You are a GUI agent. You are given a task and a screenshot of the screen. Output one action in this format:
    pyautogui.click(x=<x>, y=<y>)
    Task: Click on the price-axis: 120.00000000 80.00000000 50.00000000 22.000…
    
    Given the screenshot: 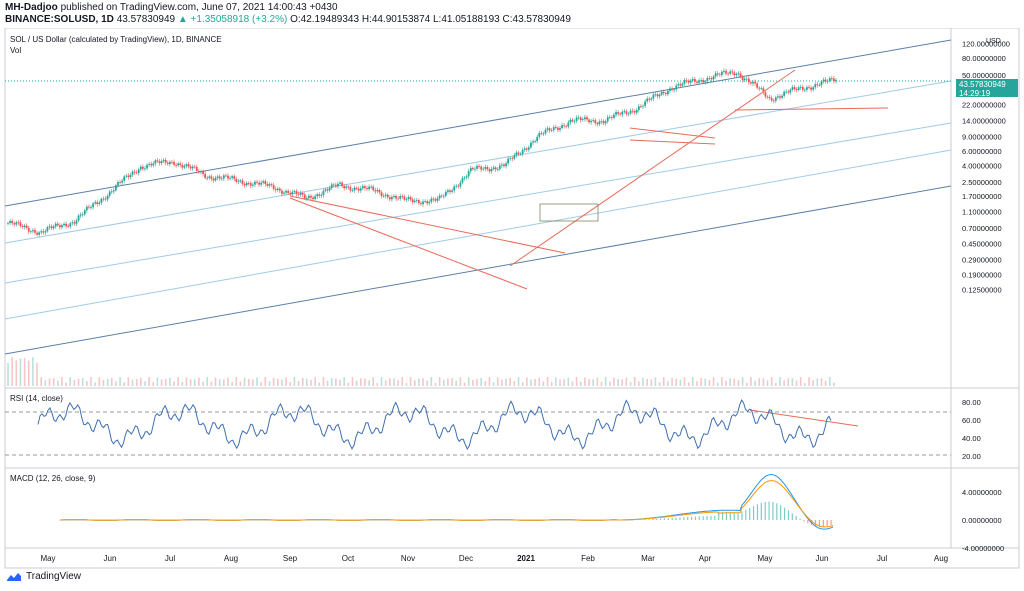 What is the action you would take?
    pyautogui.click(x=986, y=167)
    